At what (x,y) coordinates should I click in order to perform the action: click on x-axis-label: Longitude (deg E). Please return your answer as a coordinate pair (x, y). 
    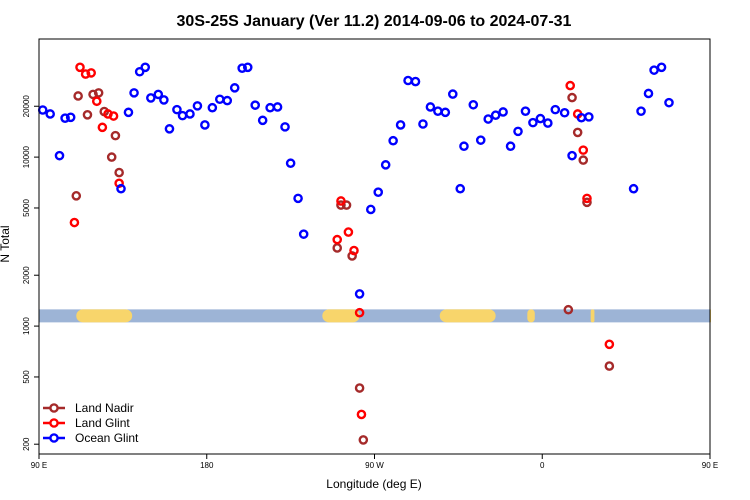
    Looking at the image, I should click on (373, 484).